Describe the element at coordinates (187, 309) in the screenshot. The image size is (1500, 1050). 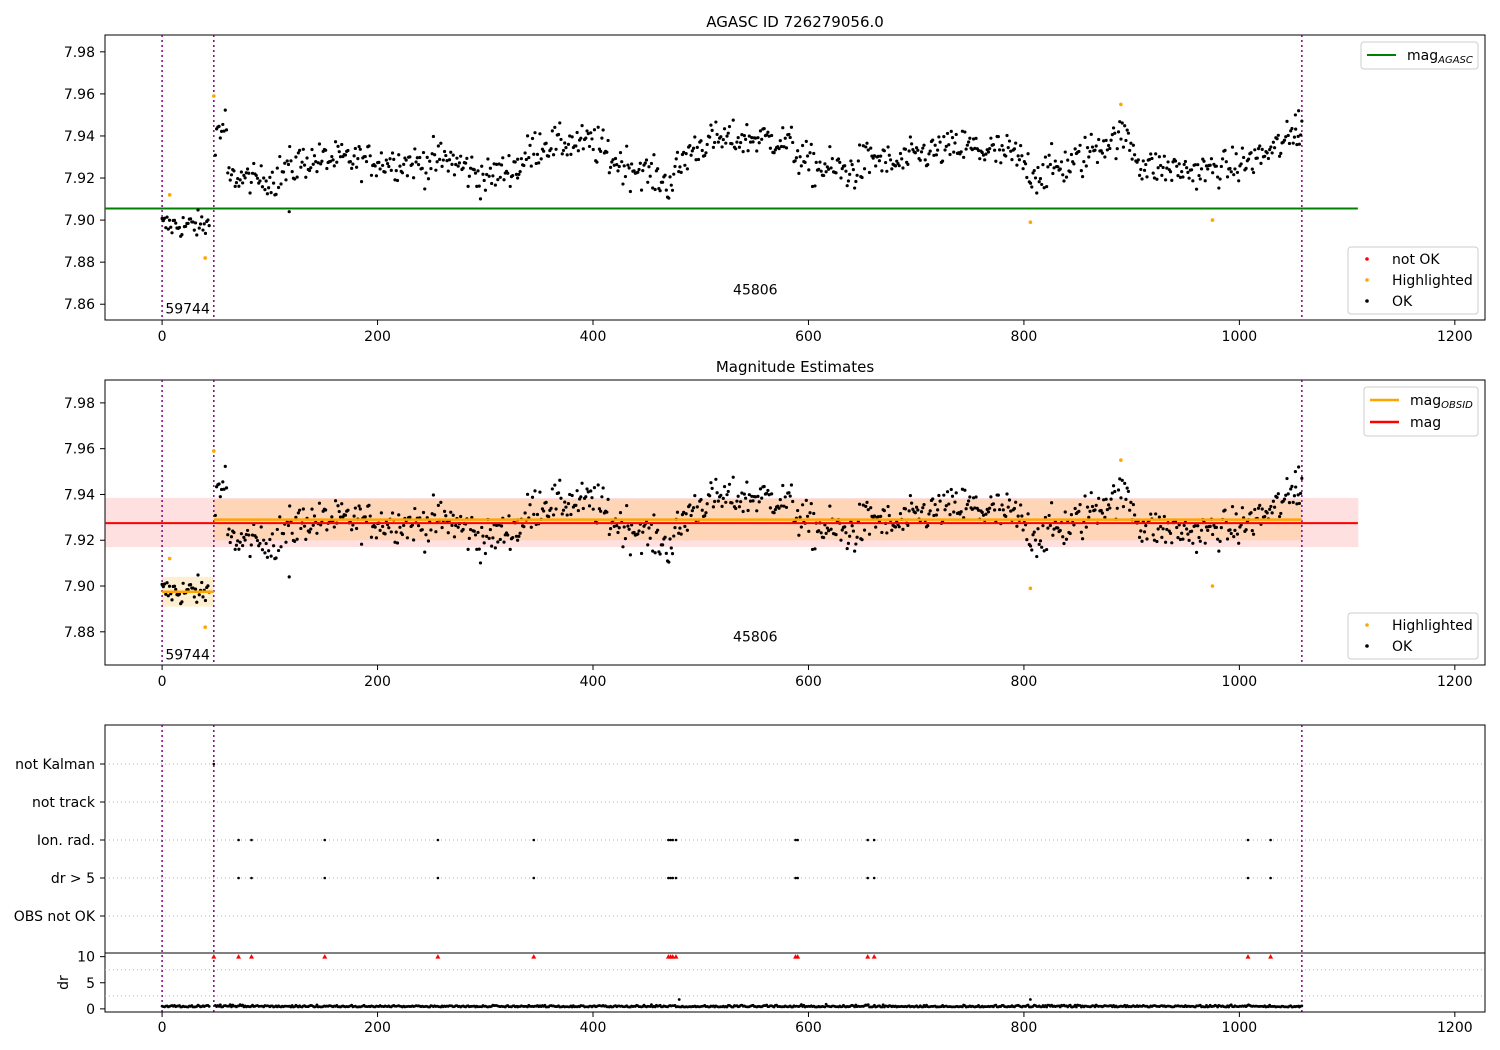
I see `obsid-label: 59744` at that location.